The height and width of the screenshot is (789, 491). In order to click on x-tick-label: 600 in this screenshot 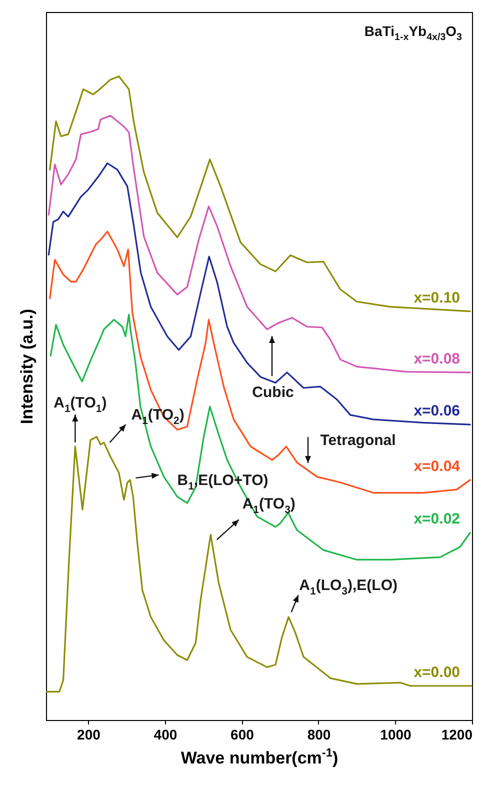, I will do `click(242, 734)`.